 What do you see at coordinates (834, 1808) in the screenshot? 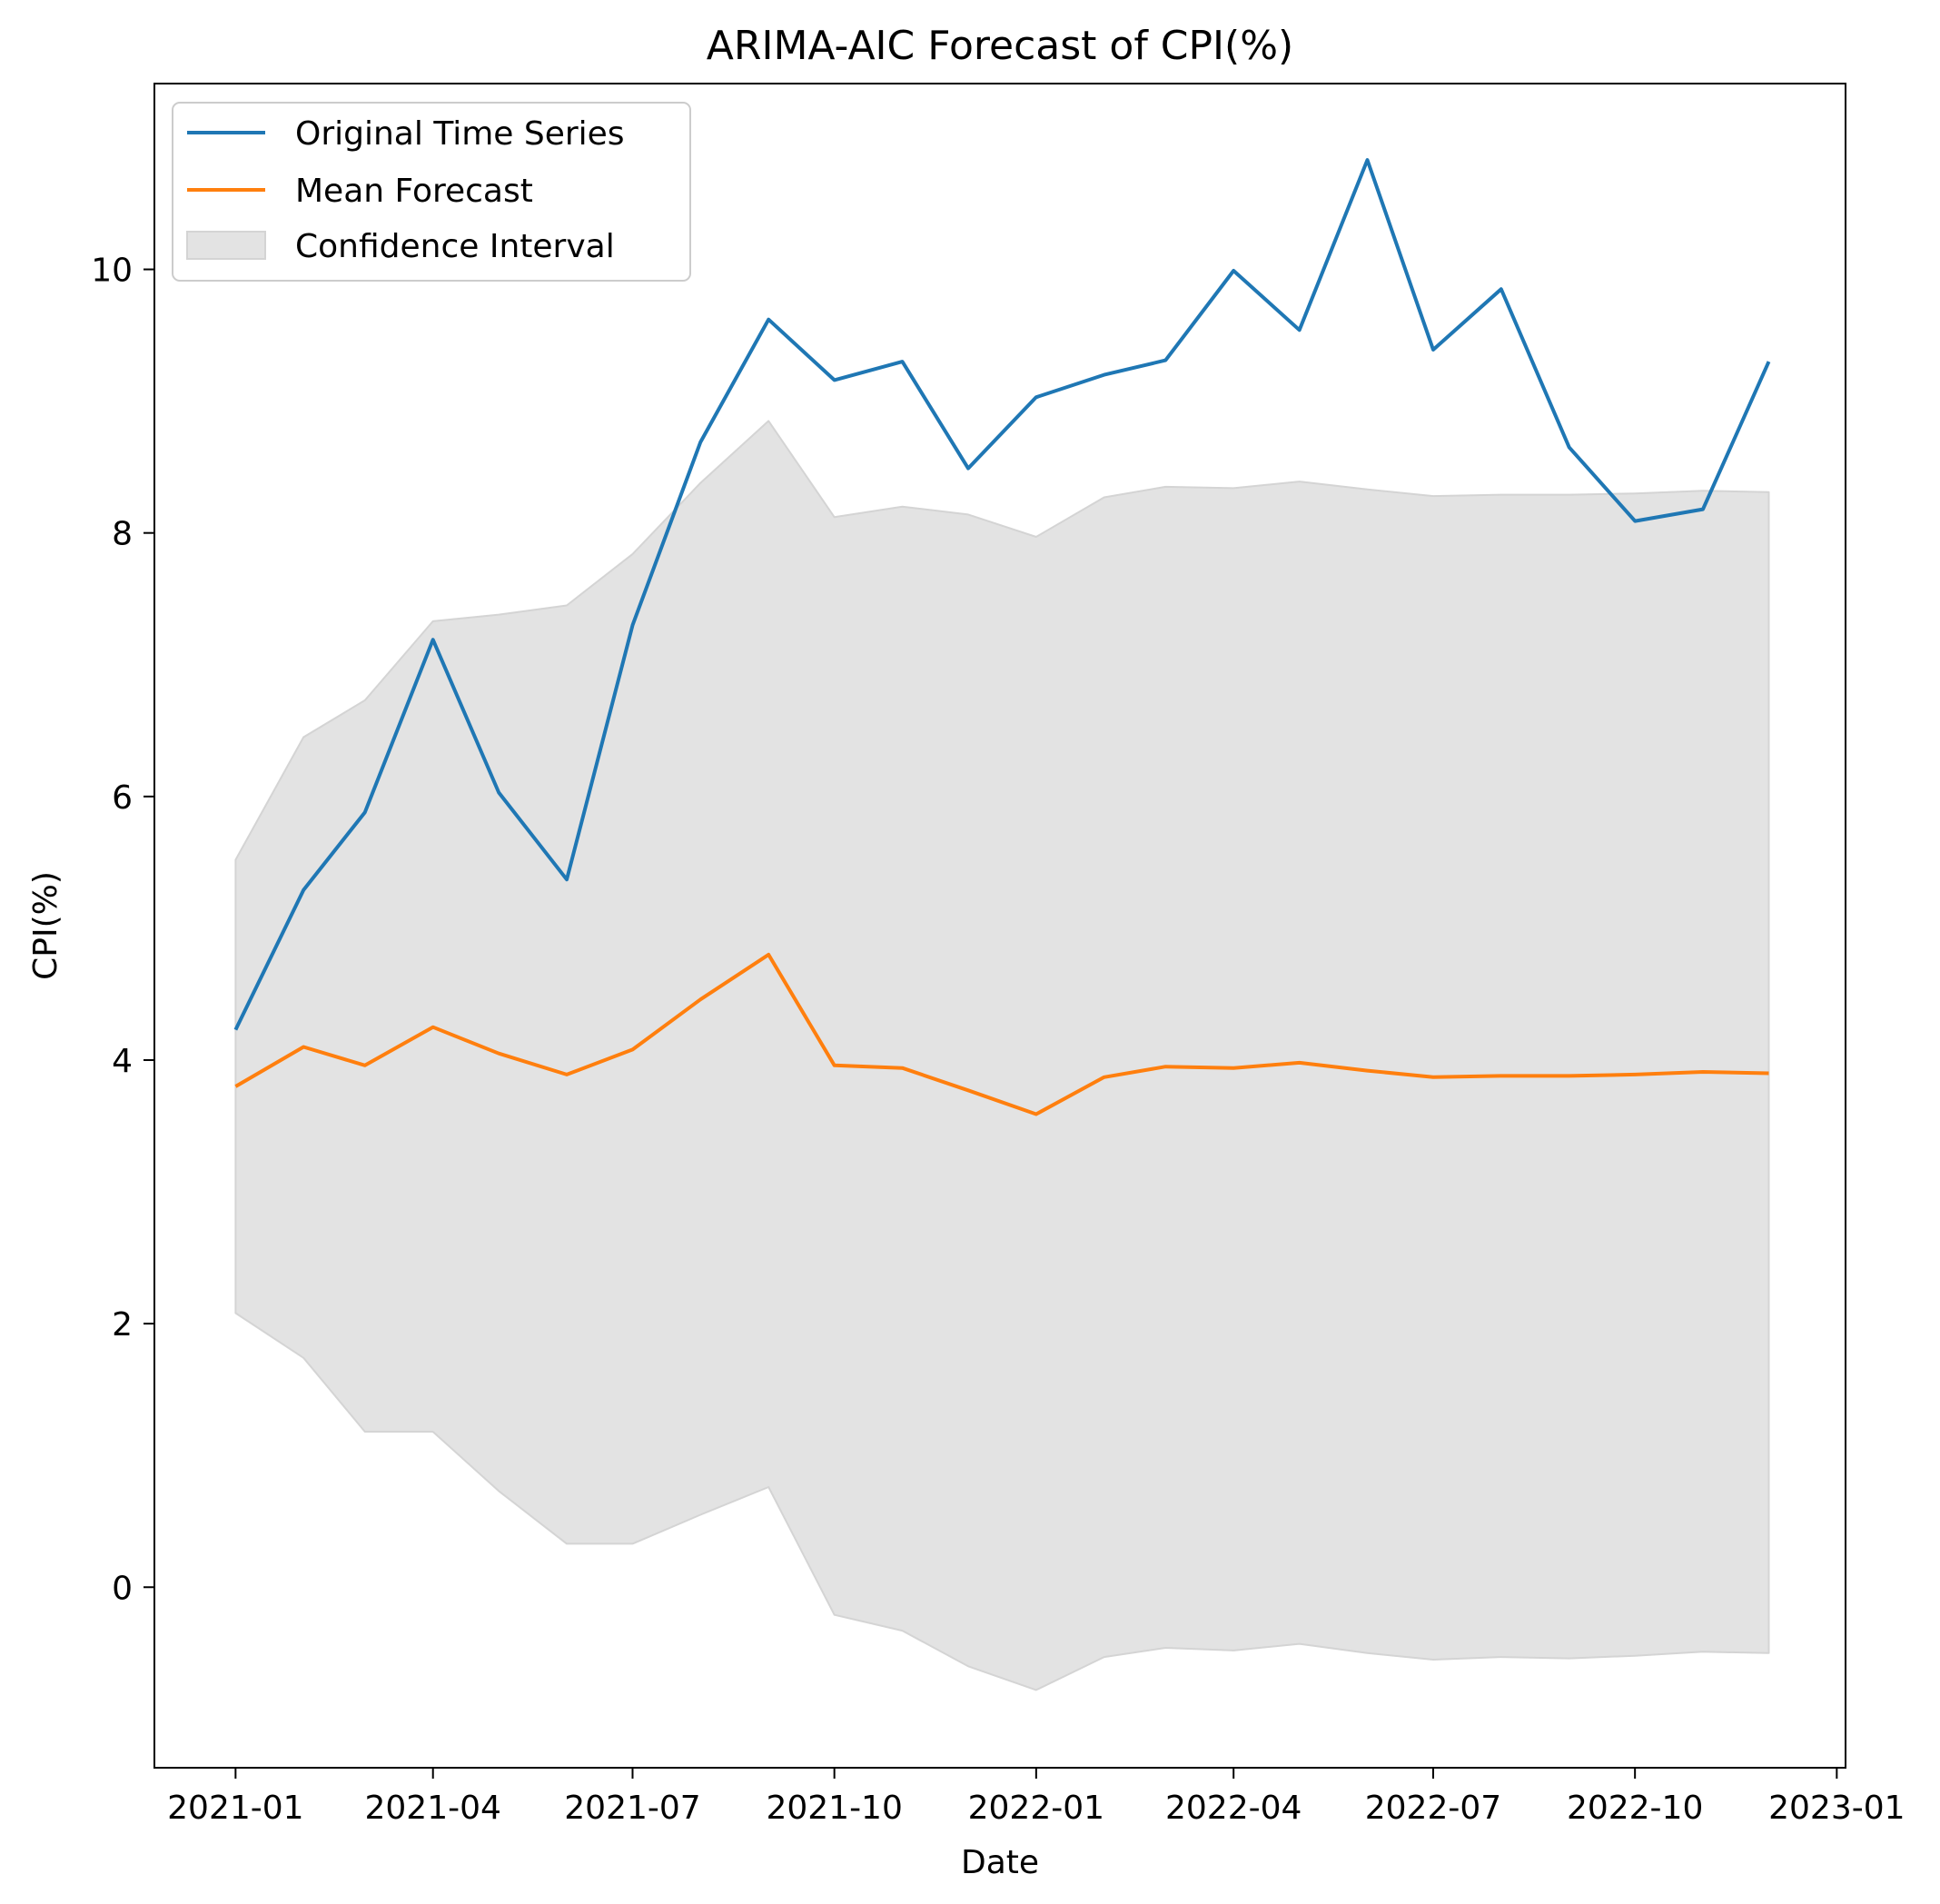
I see `x-tick-label: 2021-10` at bounding box center [834, 1808].